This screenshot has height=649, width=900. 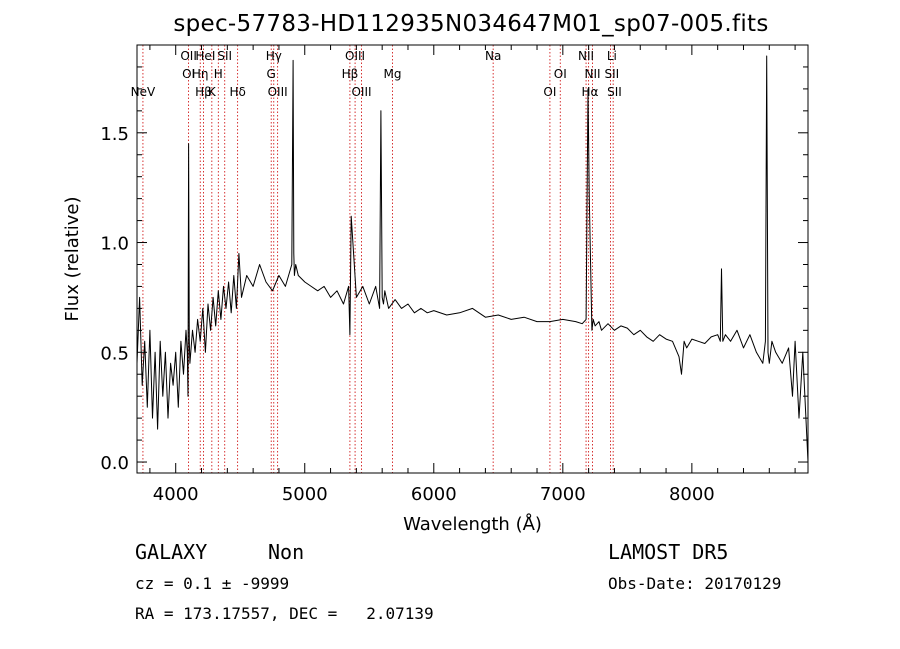 I want to click on y-tick-label: 1.5, so click(x=114, y=134).